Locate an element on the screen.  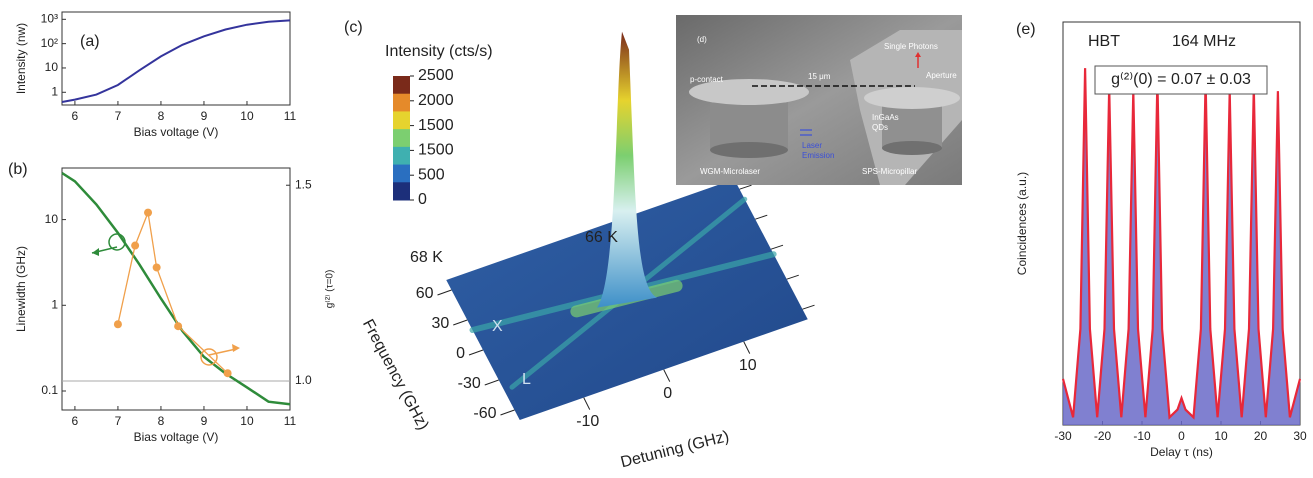
x-tick-label: 20 is located at coordinates (1261, 436).